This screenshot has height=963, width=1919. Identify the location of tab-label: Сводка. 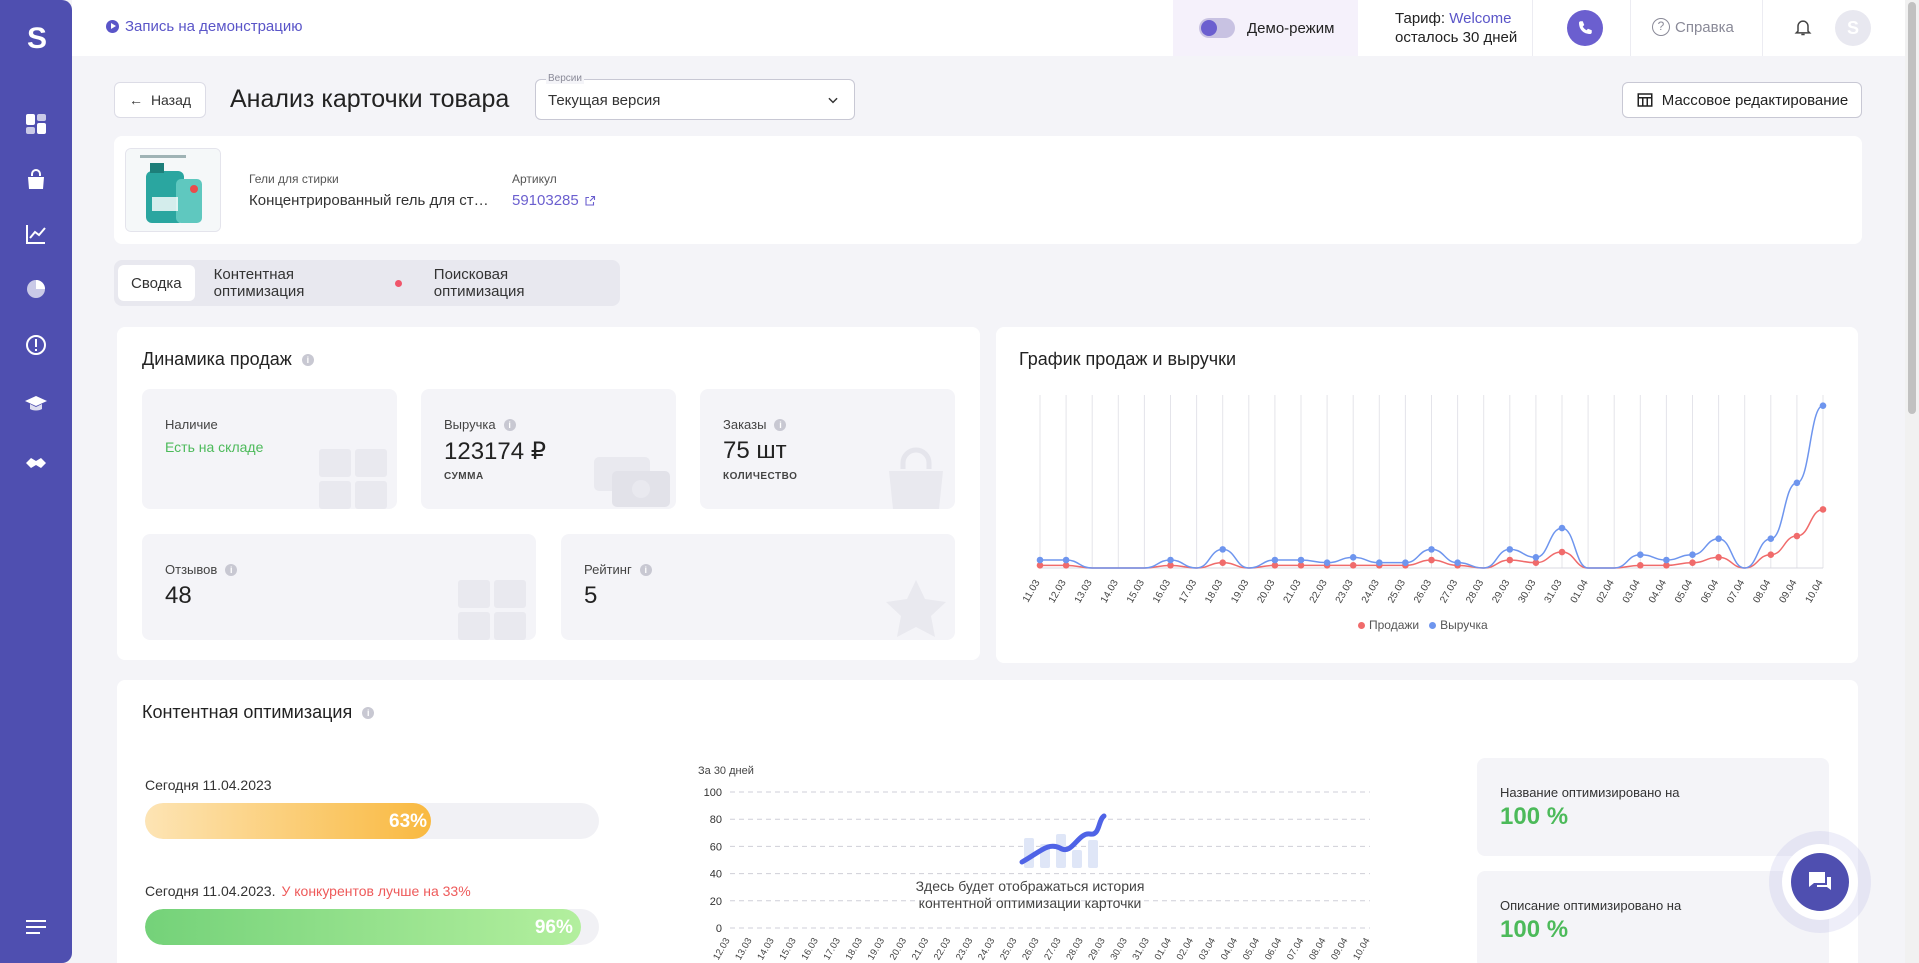
(156, 283).